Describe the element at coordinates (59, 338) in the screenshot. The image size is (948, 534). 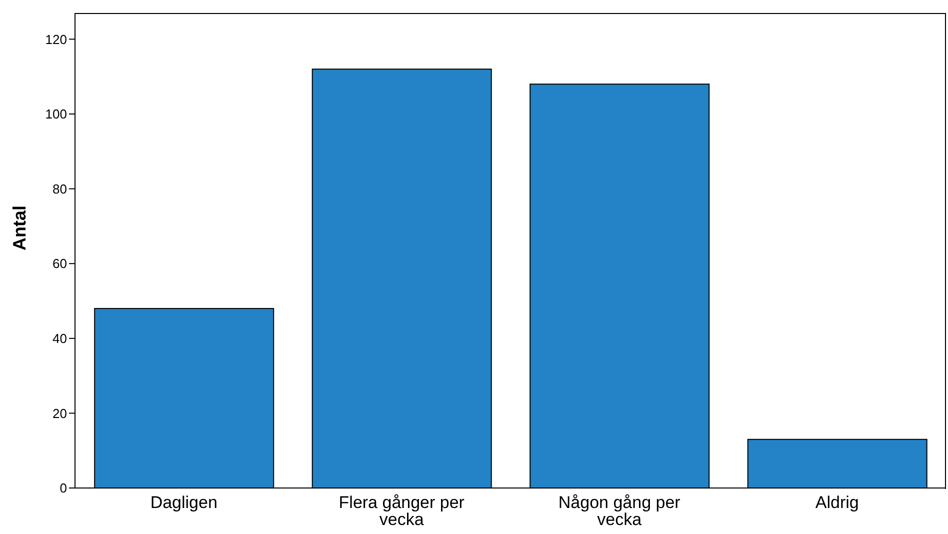
I see `y-tick-label: 40` at that location.